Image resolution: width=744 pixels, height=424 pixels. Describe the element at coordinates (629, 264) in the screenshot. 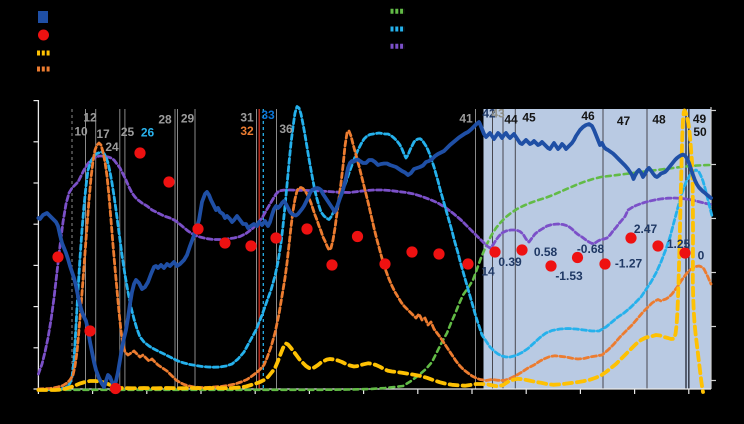

I see `svg-text: -1.27` at that location.